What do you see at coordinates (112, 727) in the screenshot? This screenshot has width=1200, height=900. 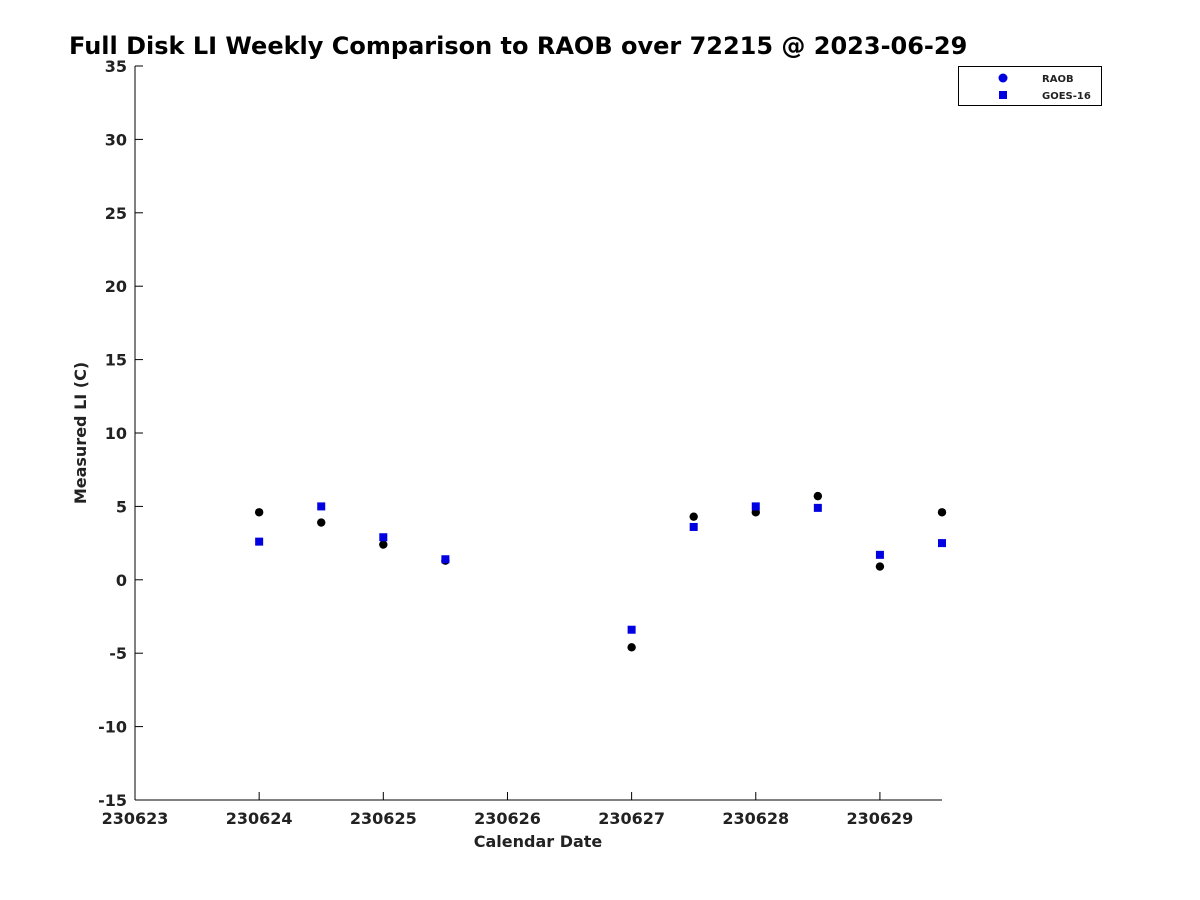 I see `y-tick-label: -10` at bounding box center [112, 727].